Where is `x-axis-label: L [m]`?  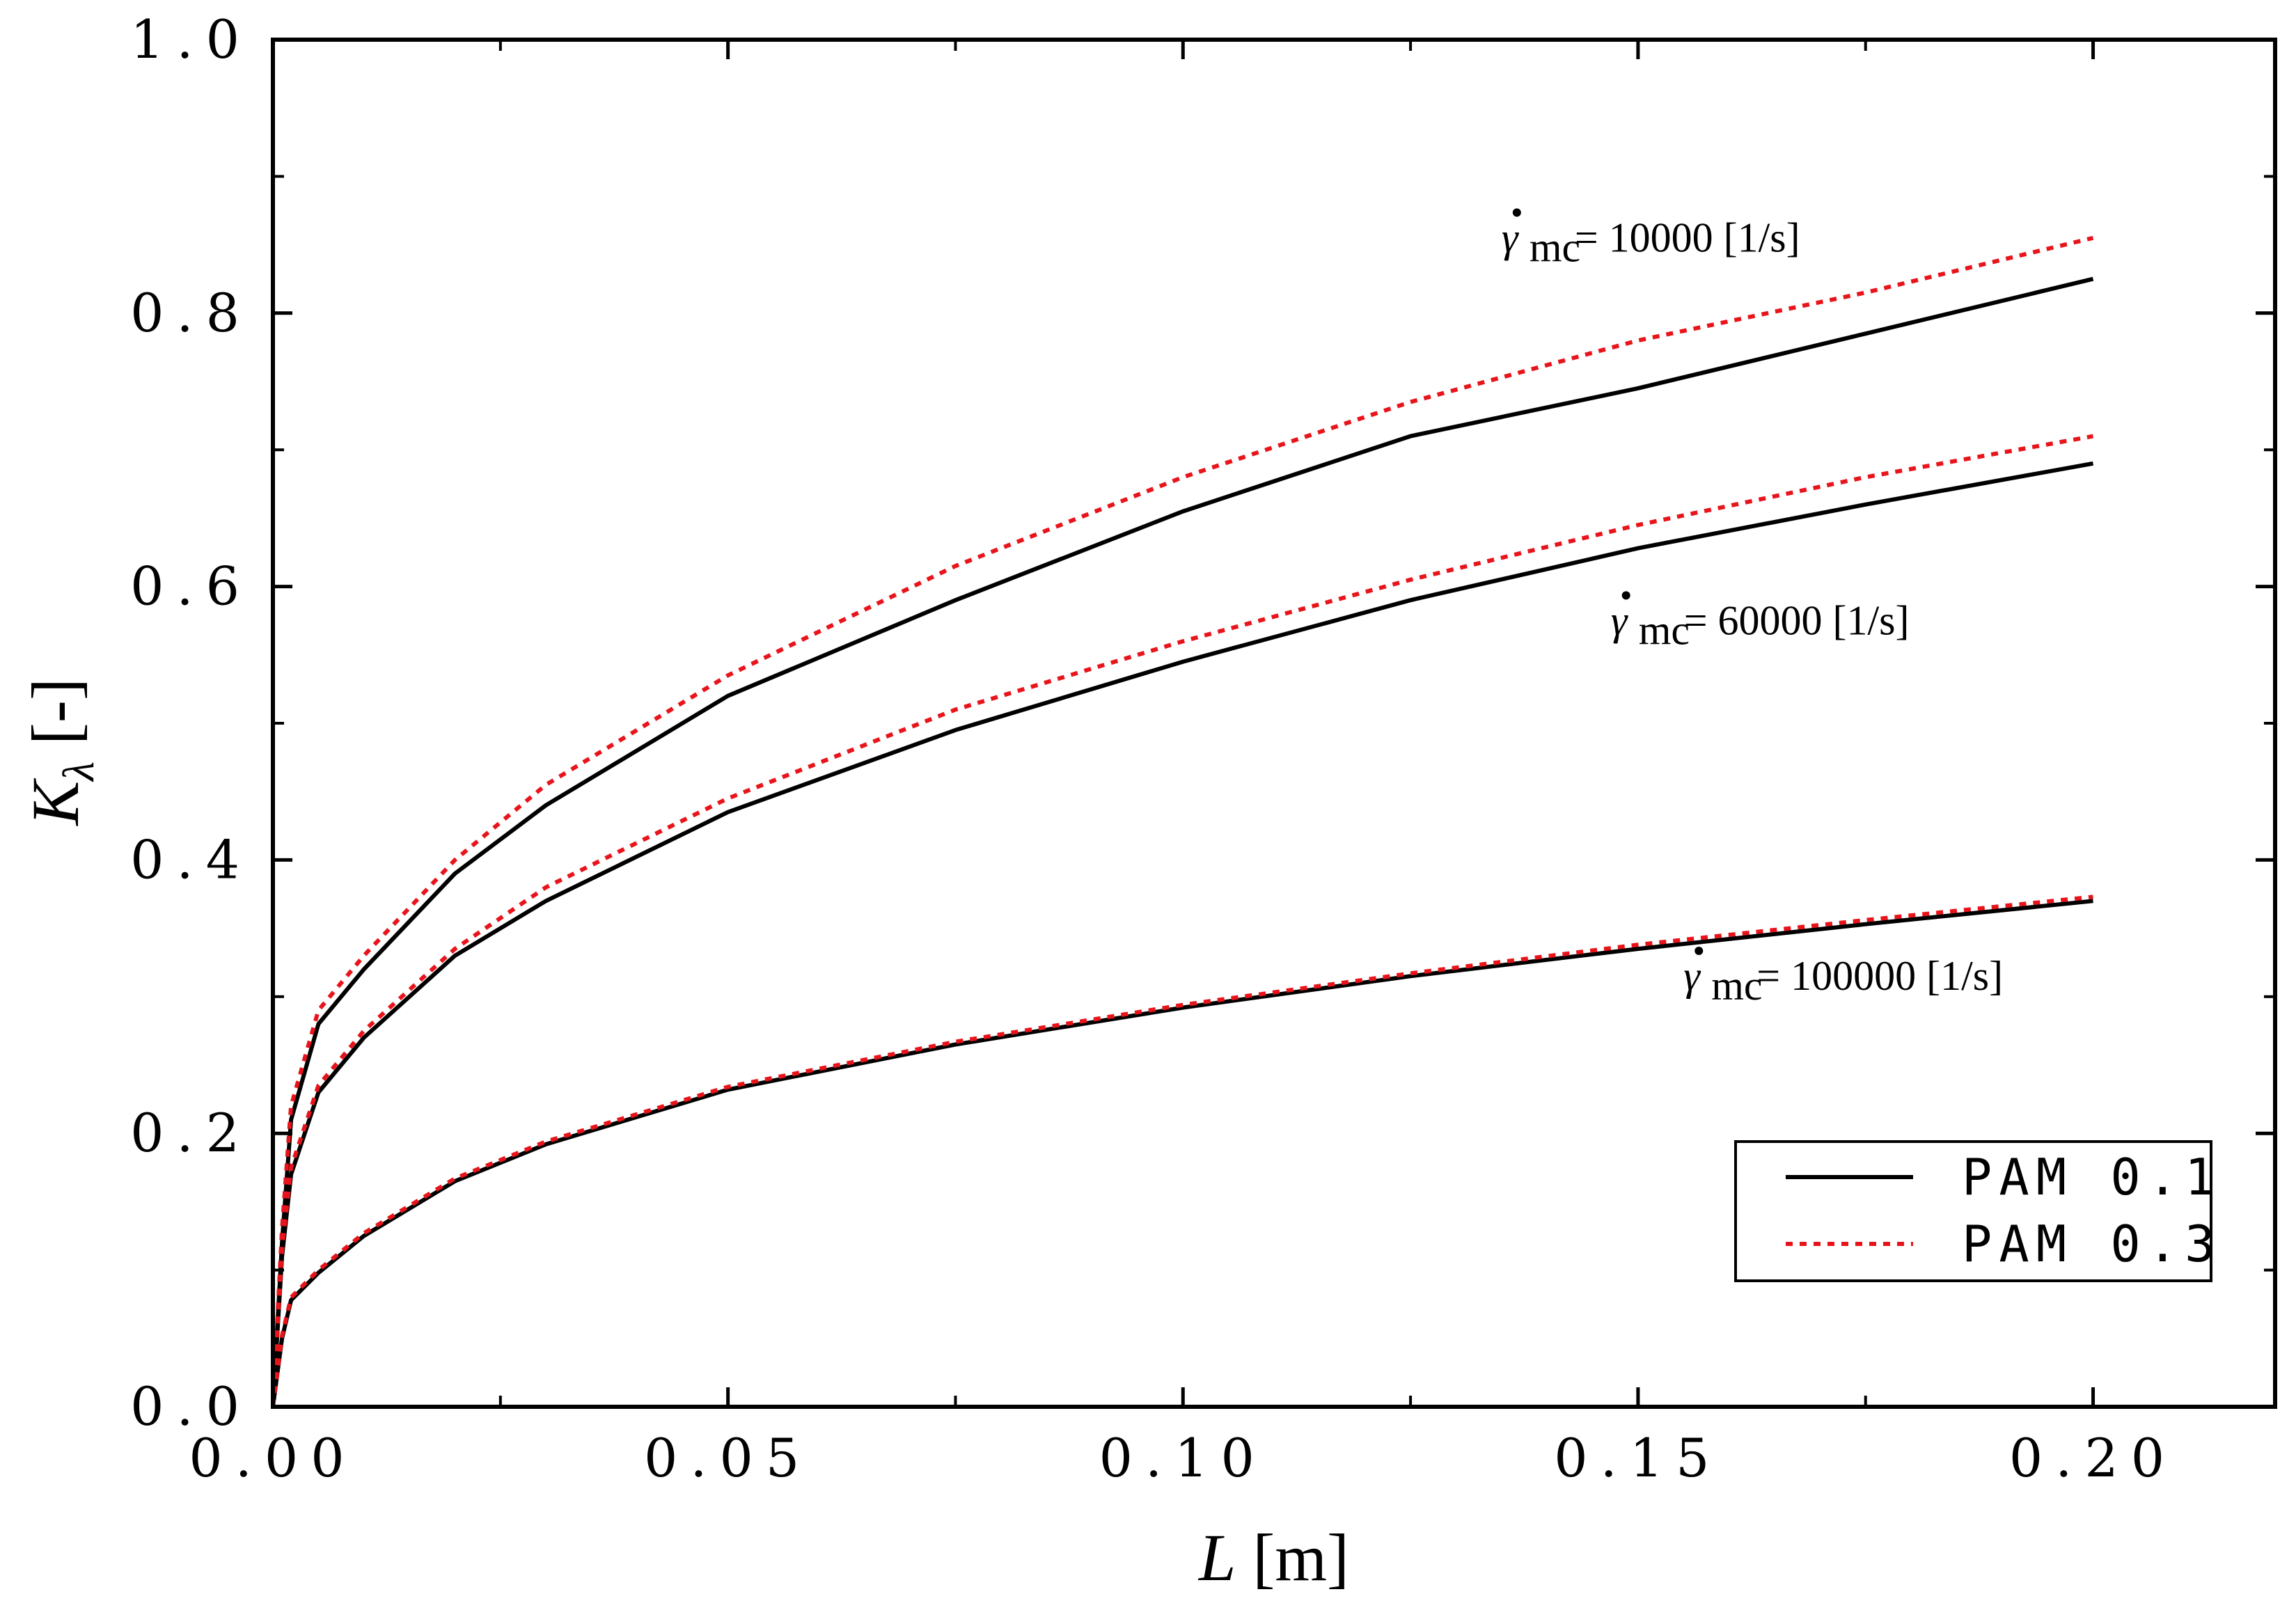
x-axis-label: L [m] is located at coordinates (1273, 1558).